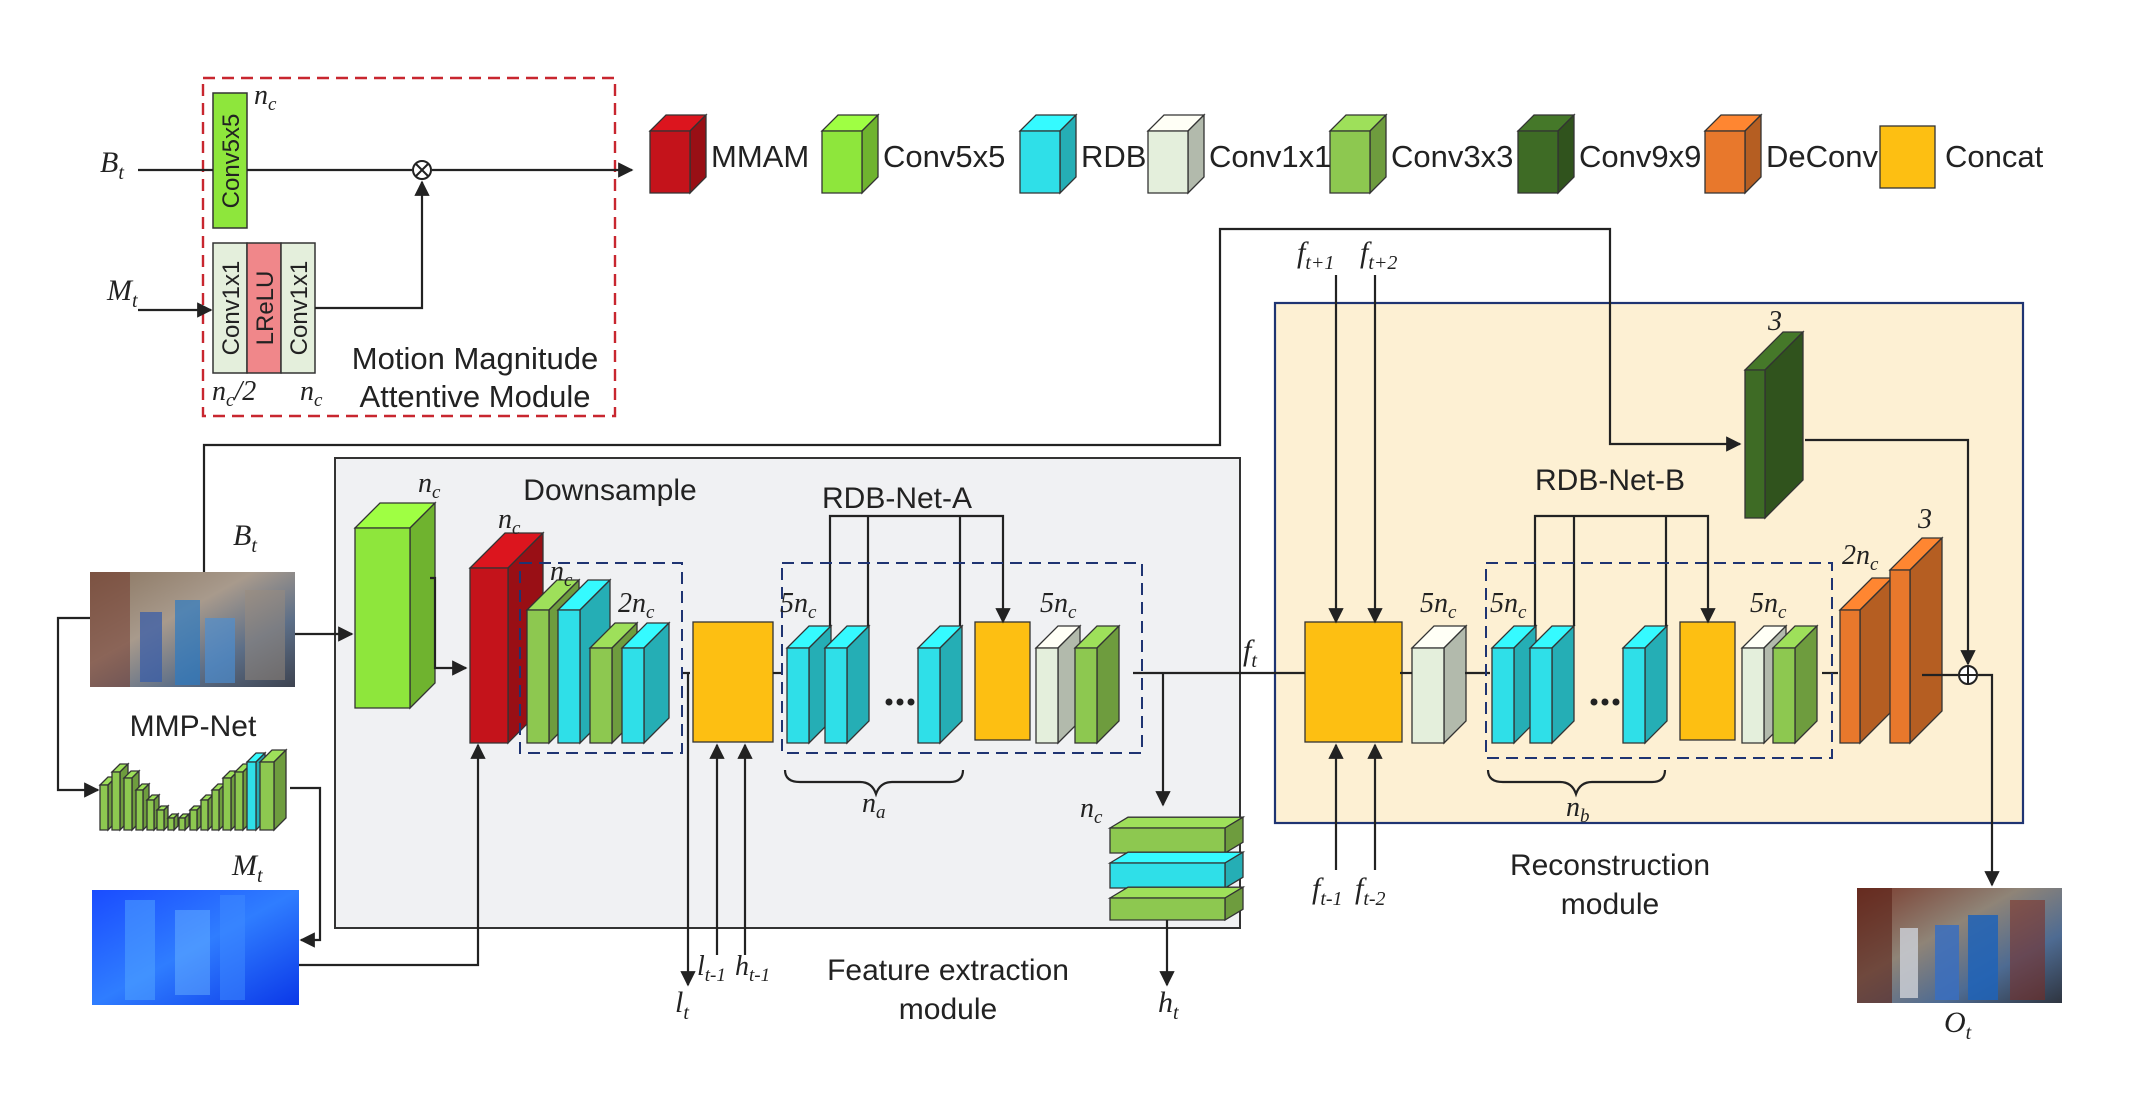 The image size is (2151, 1101). What do you see at coordinates (1907, 157) in the screenshot?
I see `legend-swatch-concat` at bounding box center [1907, 157].